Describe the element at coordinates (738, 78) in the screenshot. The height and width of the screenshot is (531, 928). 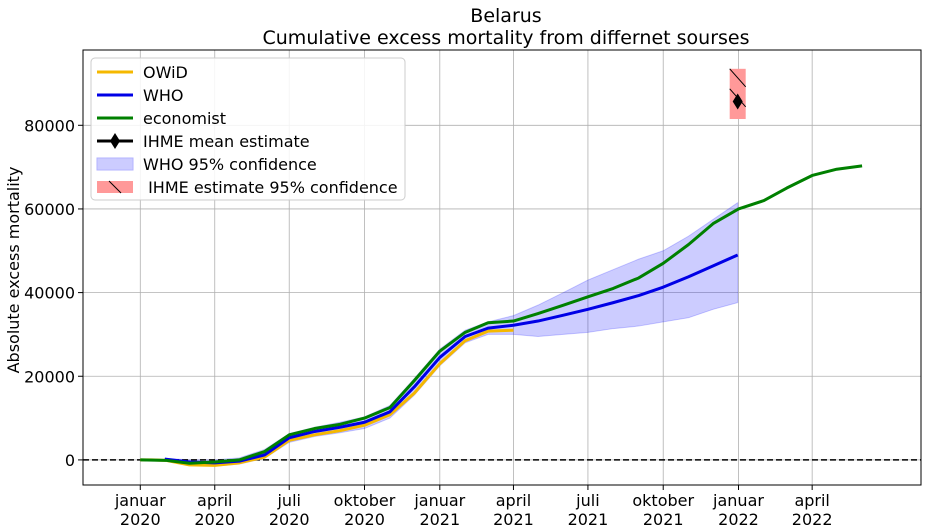
I see `ihme-hatch-line` at that location.